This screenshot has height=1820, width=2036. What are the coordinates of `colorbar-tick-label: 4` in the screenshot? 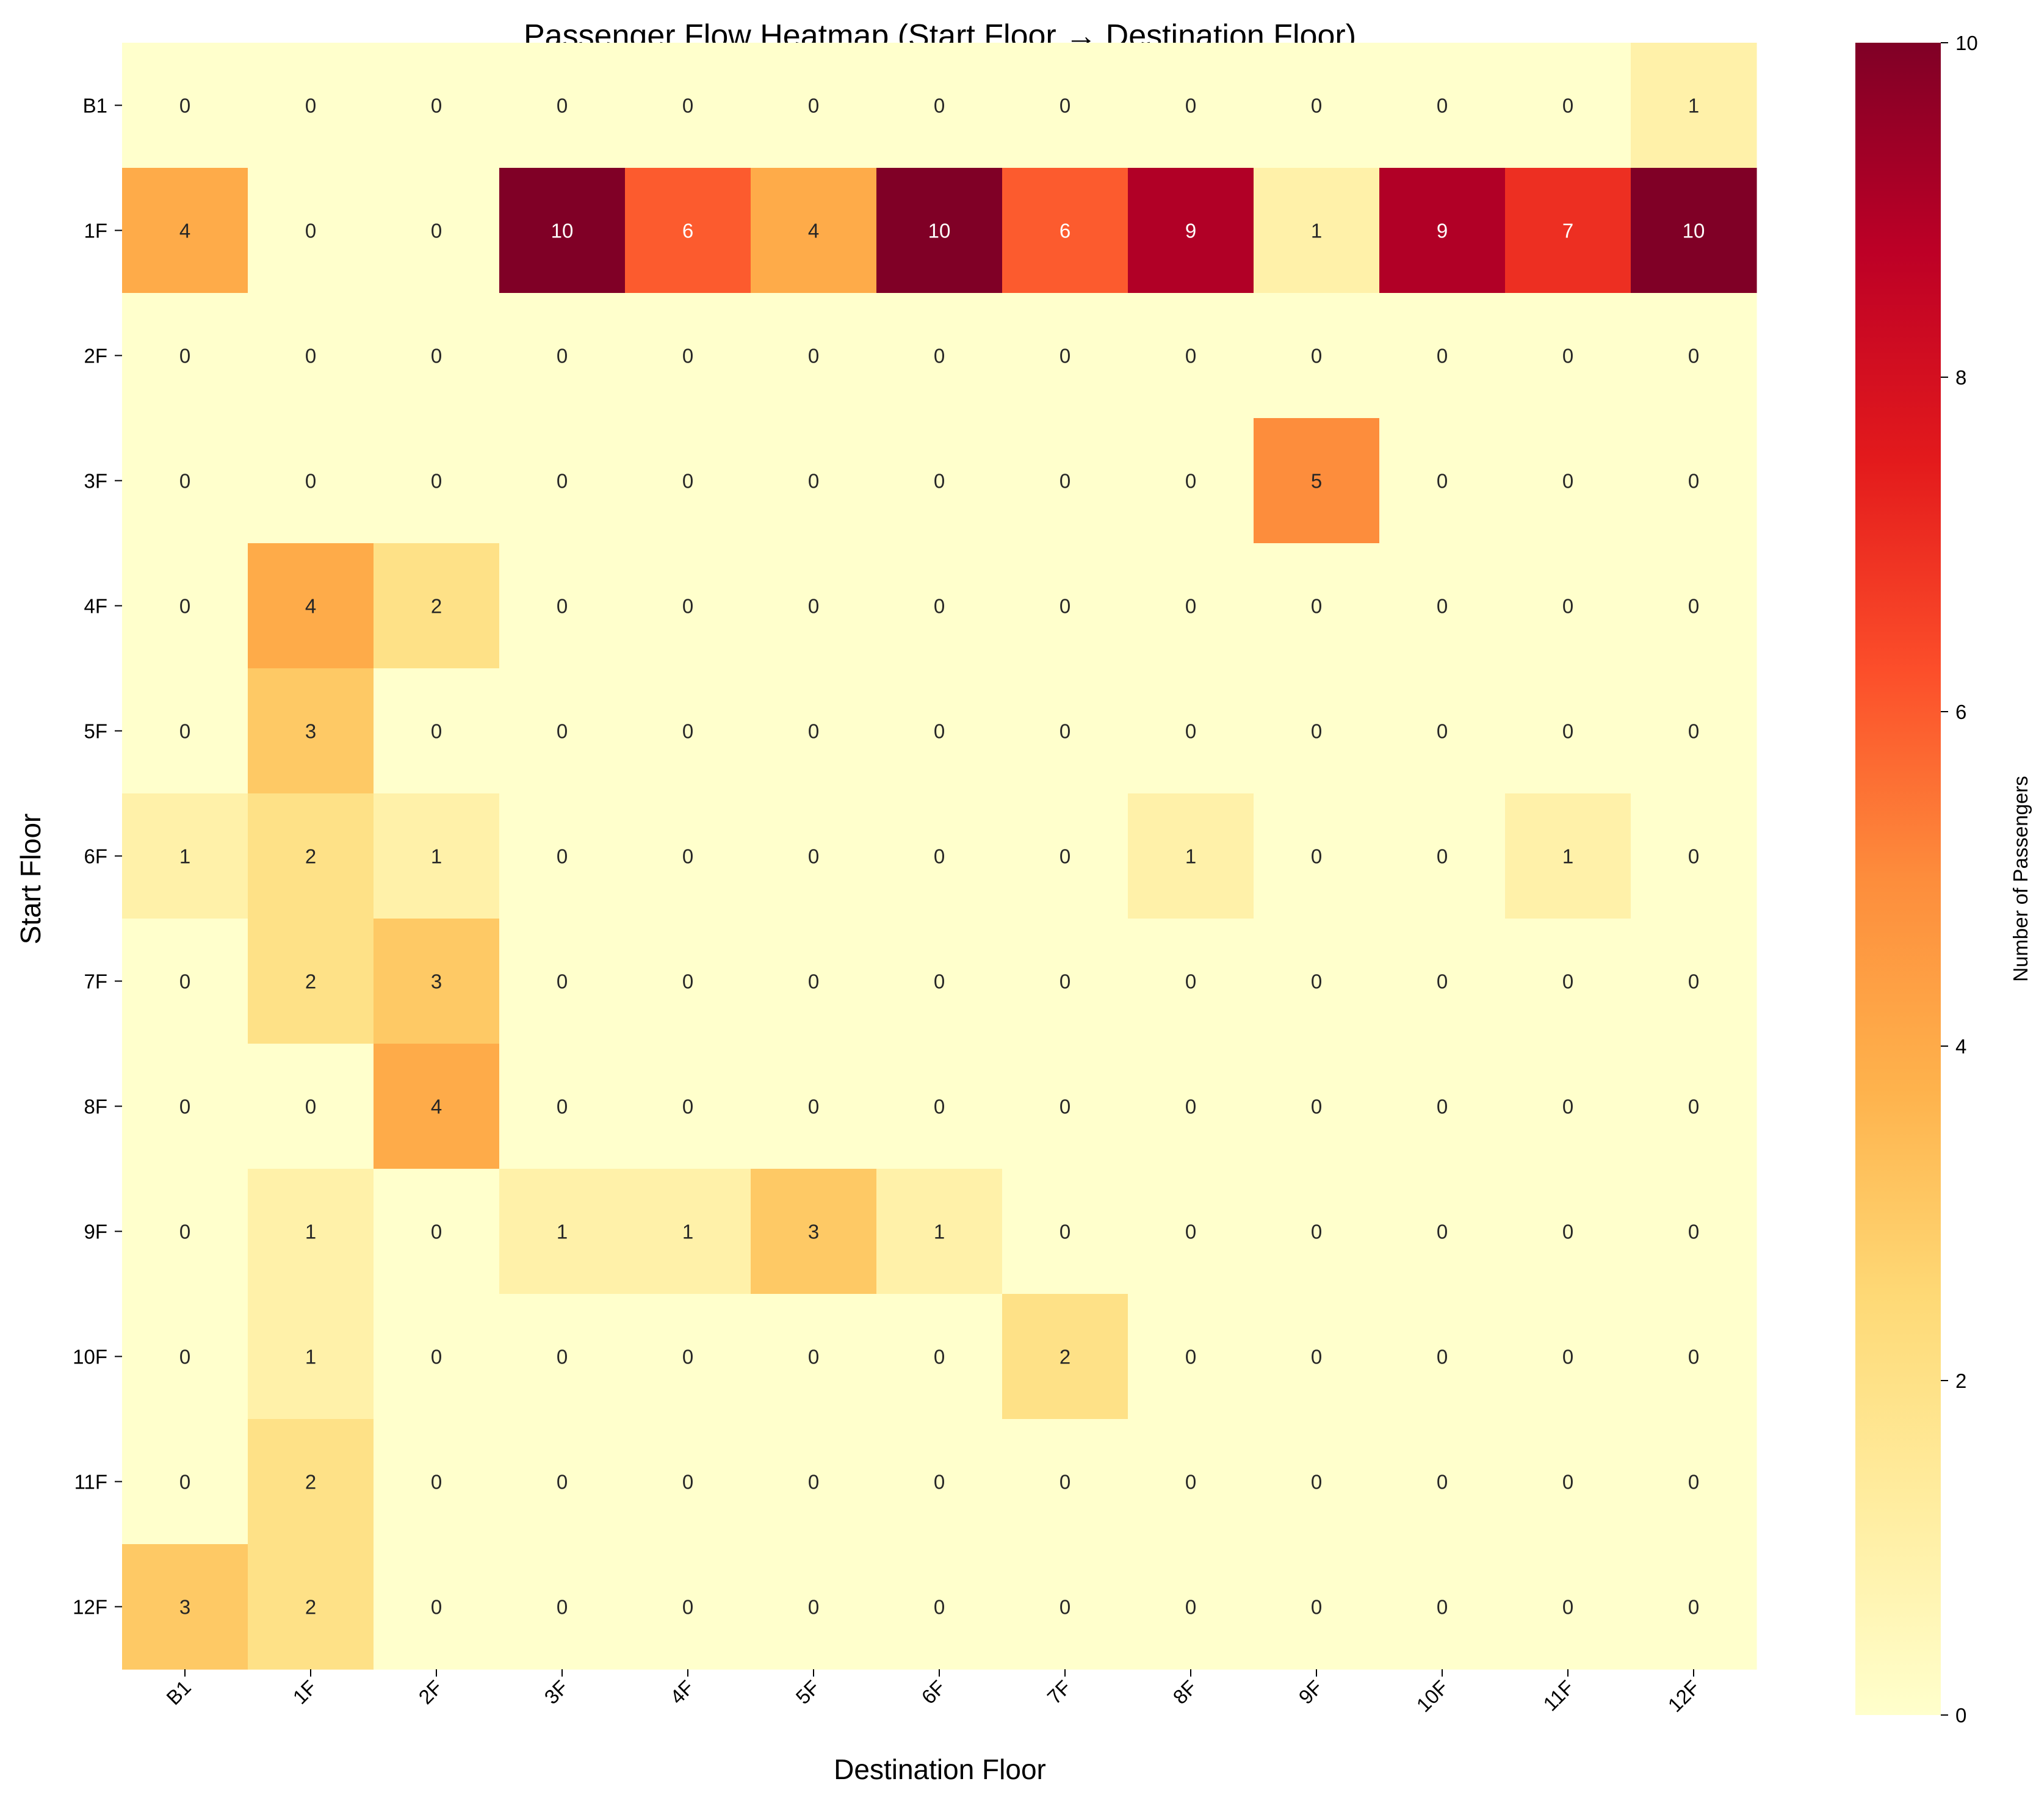 It's located at (1960, 1046).